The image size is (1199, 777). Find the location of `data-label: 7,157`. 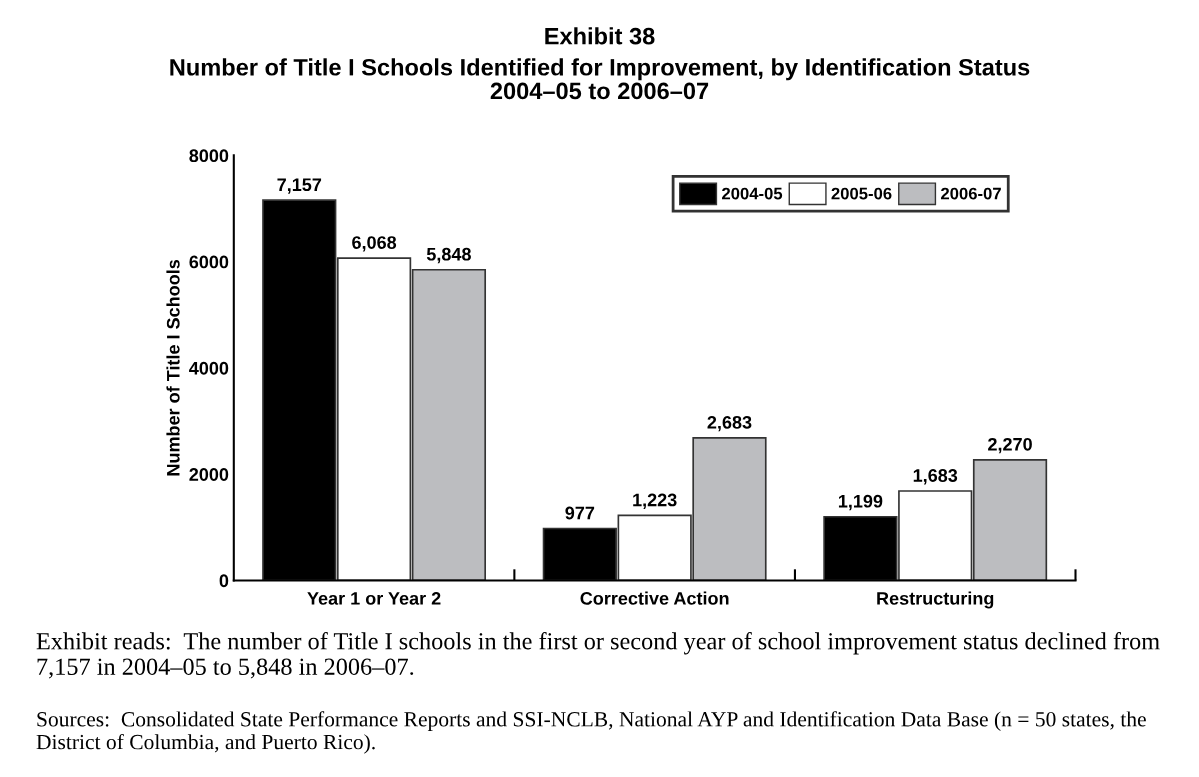

data-label: 7,157 is located at coordinates (299, 186).